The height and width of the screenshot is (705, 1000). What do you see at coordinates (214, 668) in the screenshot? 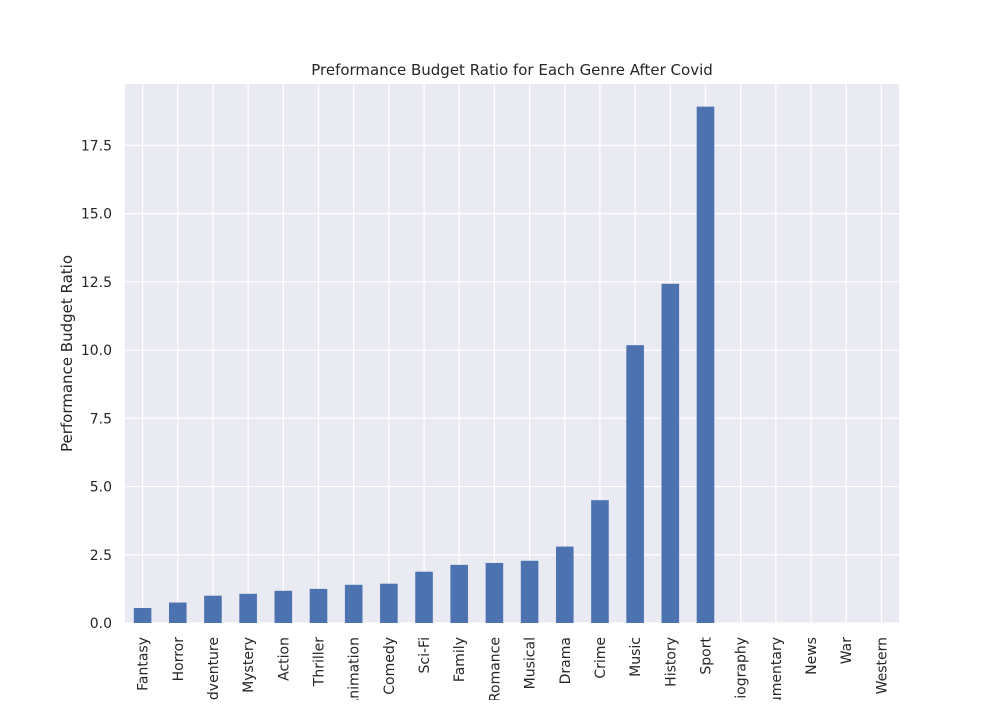
I see `x-tick-label-adventure: Adventure` at bounding box center [214, 668].